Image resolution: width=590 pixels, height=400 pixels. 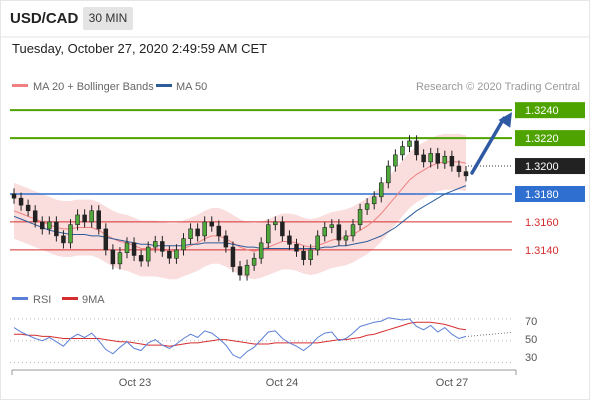 I want to click on projection-arrow-shaft, so click(x=488, y=145).